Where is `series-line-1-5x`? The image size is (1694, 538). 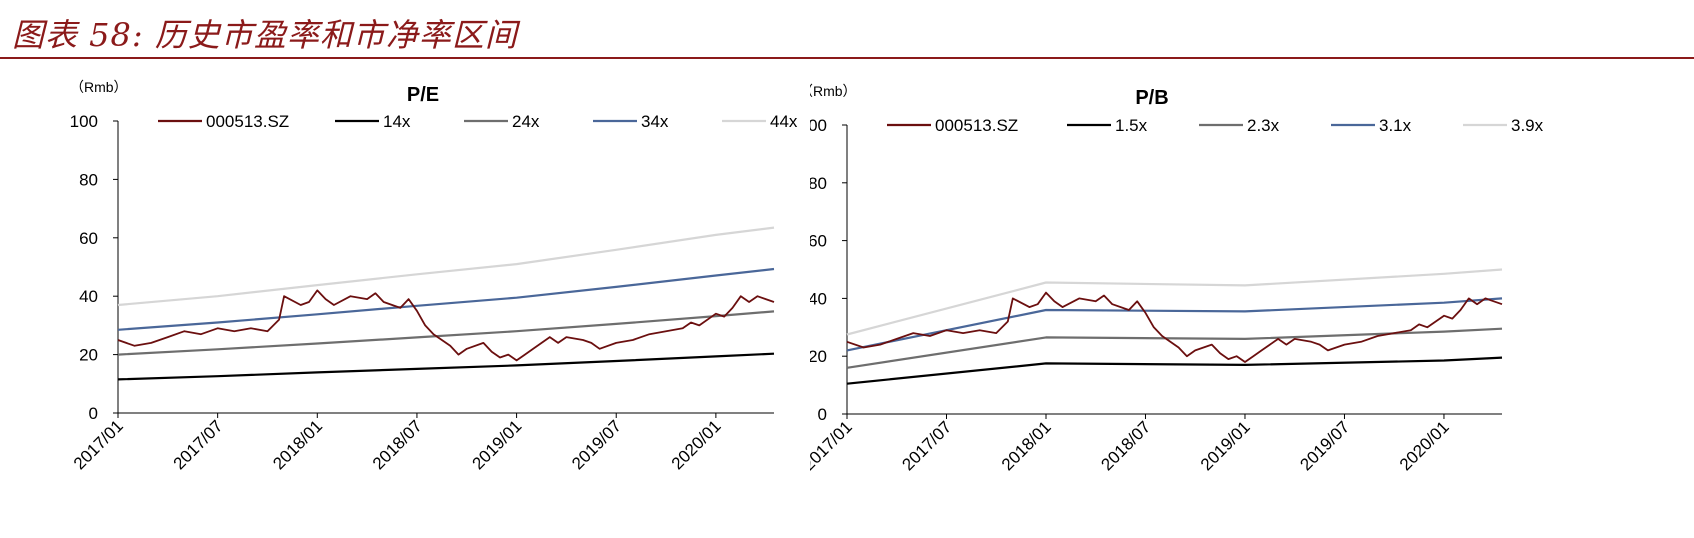 series-line-1-5x is located at coordinates (1174, 370).